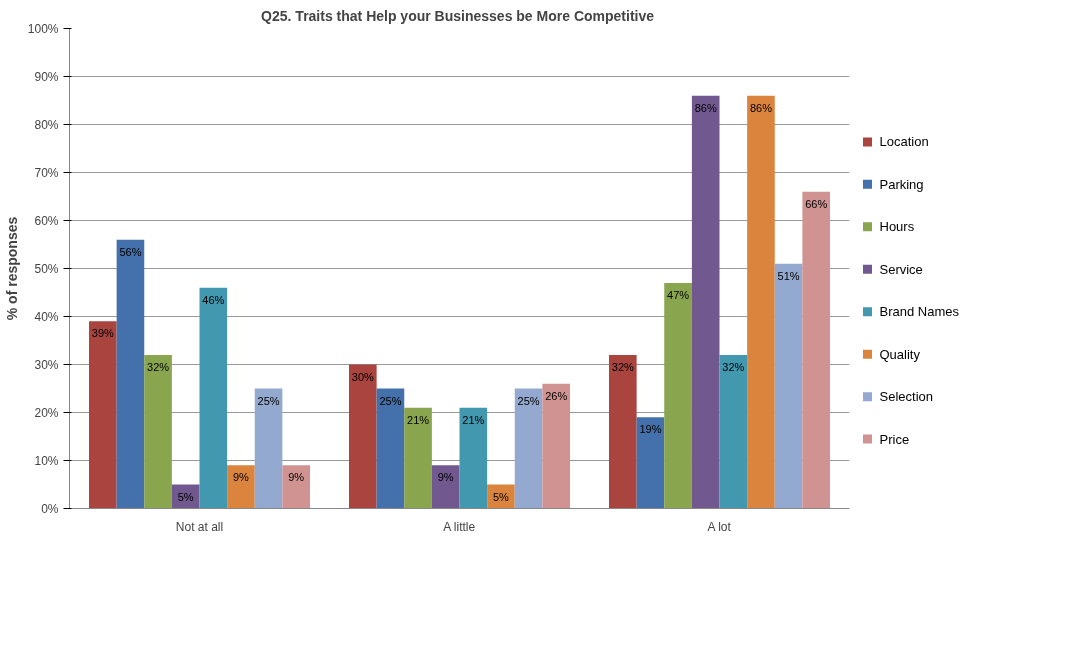  I want to click on y-tick-label: 50%, so click(46, 268).